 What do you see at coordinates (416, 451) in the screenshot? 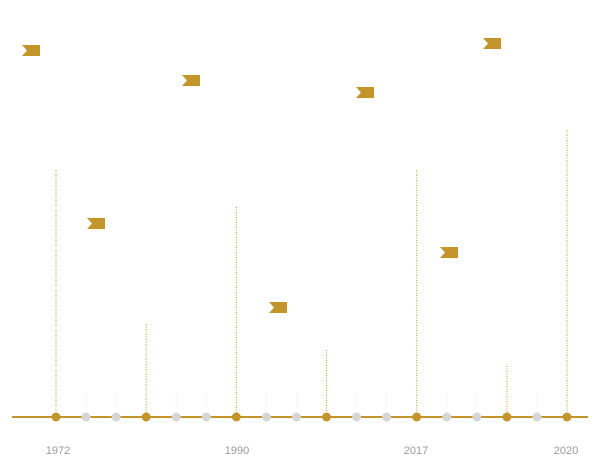
I see `year-label-2017: 2017` at bounding box center [416, 451].